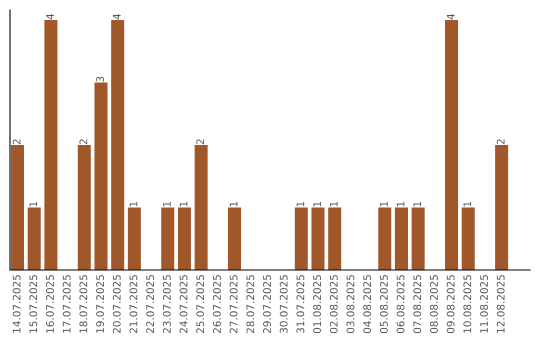 The image size is (540, 340). What do you see at coordinates (216, 304) in the screenshot?
I see `x-tick-label: 26.07.2025` at bounding box center [216, 304].